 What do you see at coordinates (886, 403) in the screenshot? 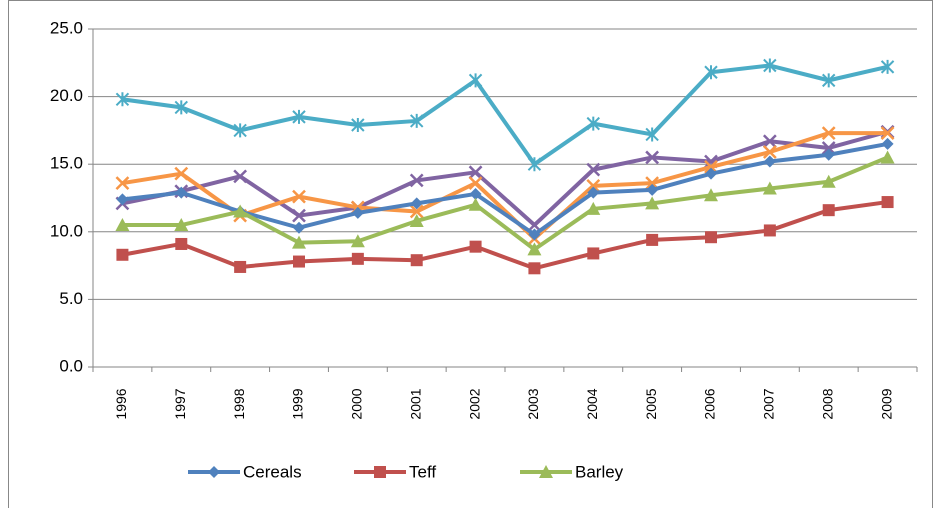
I see `x-tick-label: 2009` at bounding box center [886, 403].